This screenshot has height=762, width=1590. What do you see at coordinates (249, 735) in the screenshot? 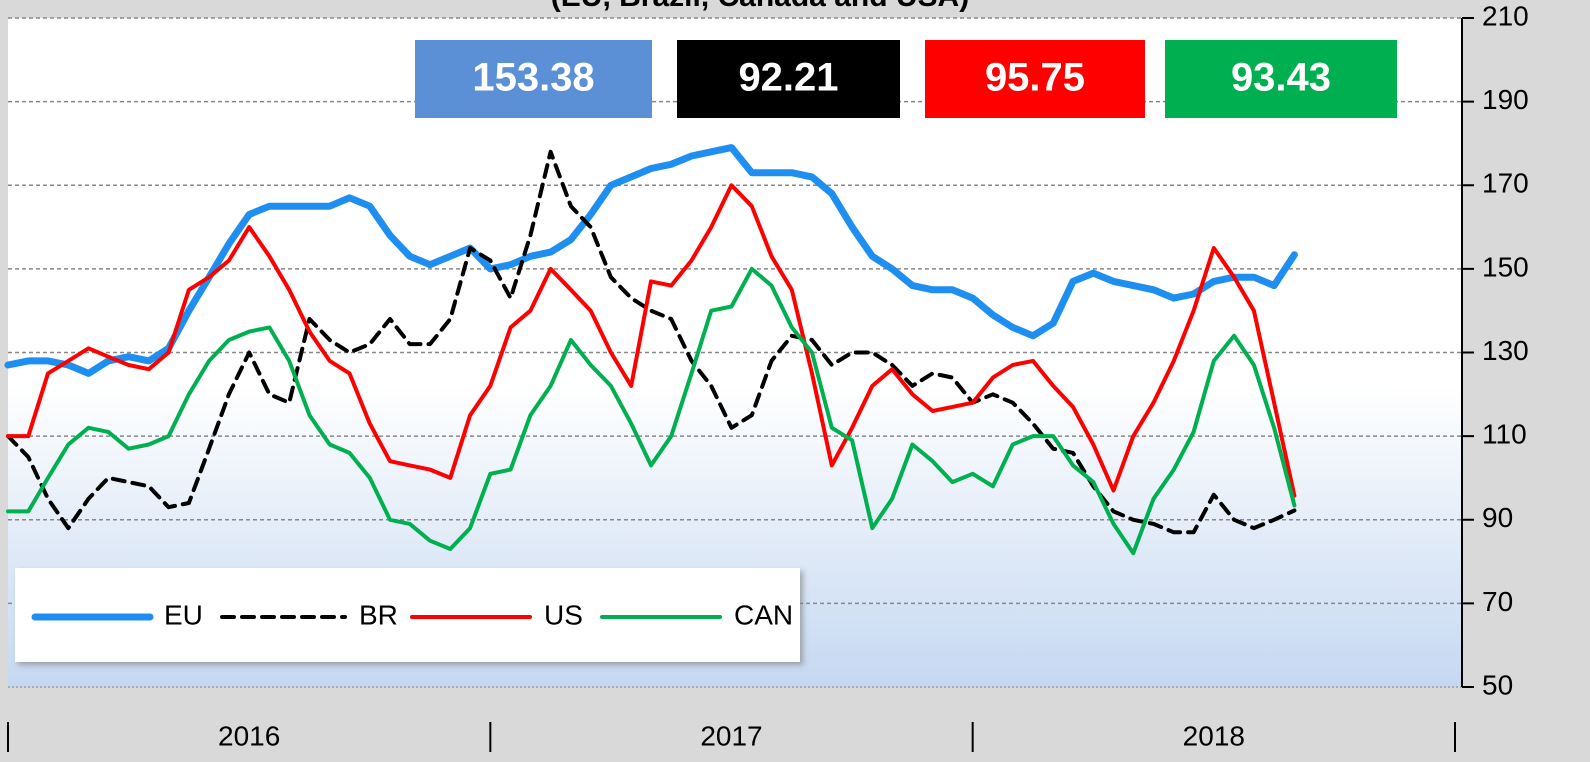
I see `x-tick-label: 2016` at bounding box center [249, 735].